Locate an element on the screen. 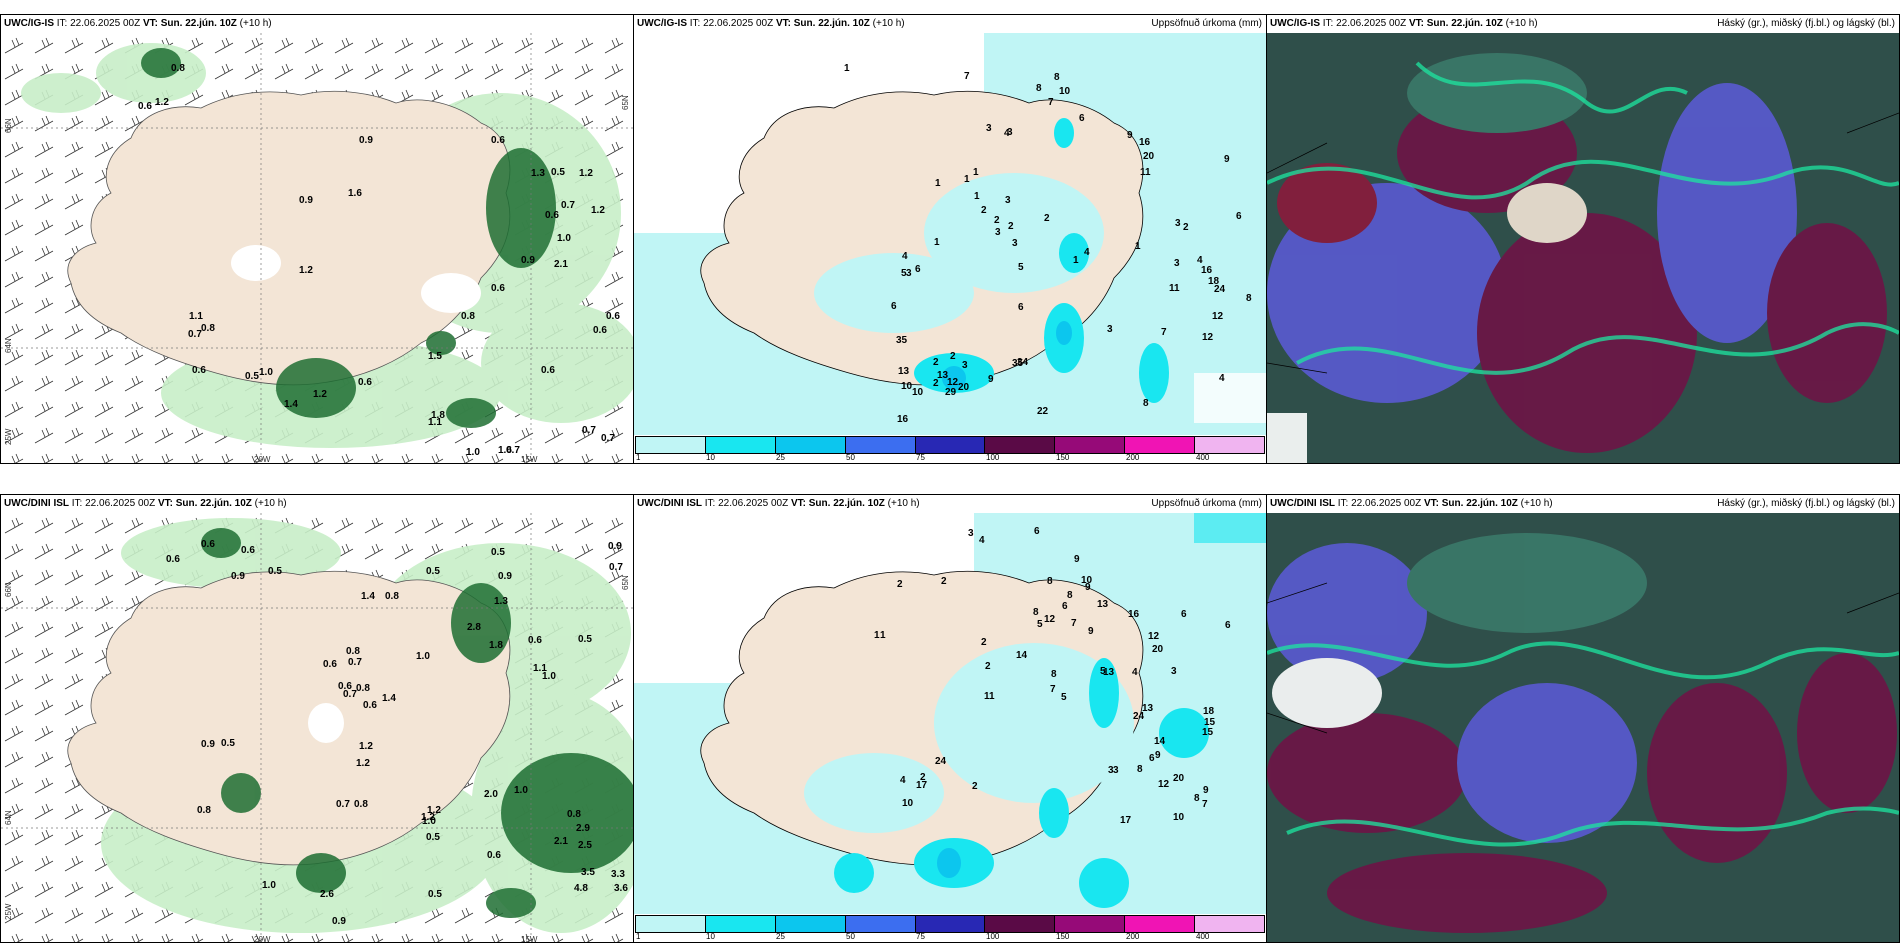  map-value-label: 15 is located at coordinates (1210, 722).